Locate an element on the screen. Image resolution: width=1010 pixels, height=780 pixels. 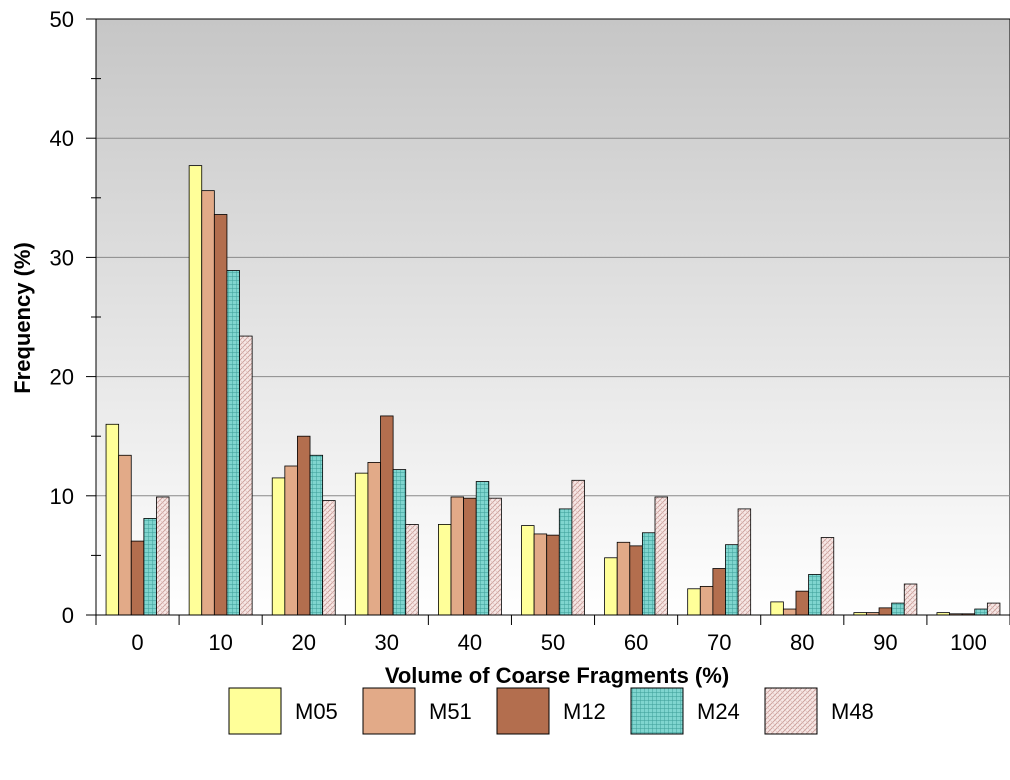
y-tick-label-20: 20 is located at coordinates (62, 377).